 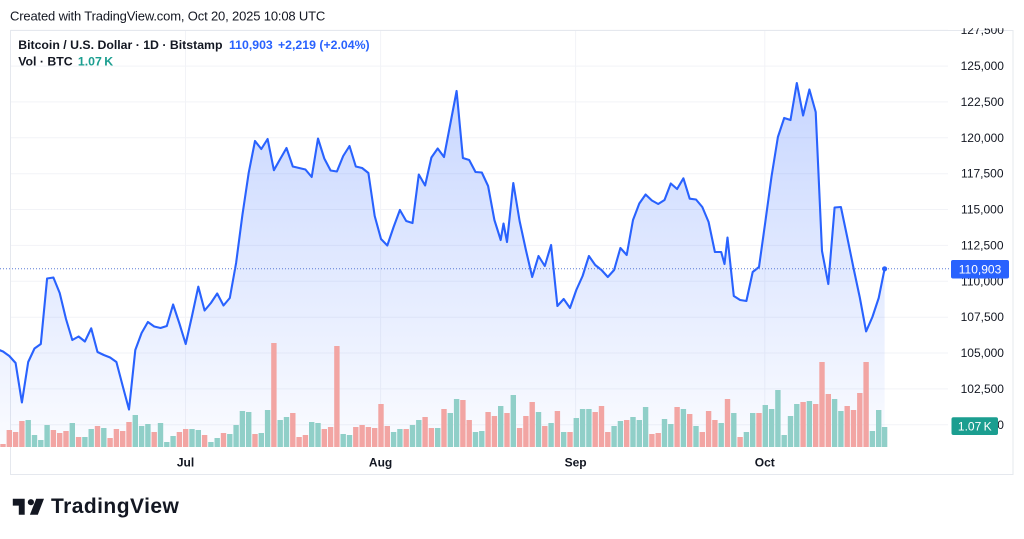 I want to click on svg-text: 107,500, so click(x=983, y=317).